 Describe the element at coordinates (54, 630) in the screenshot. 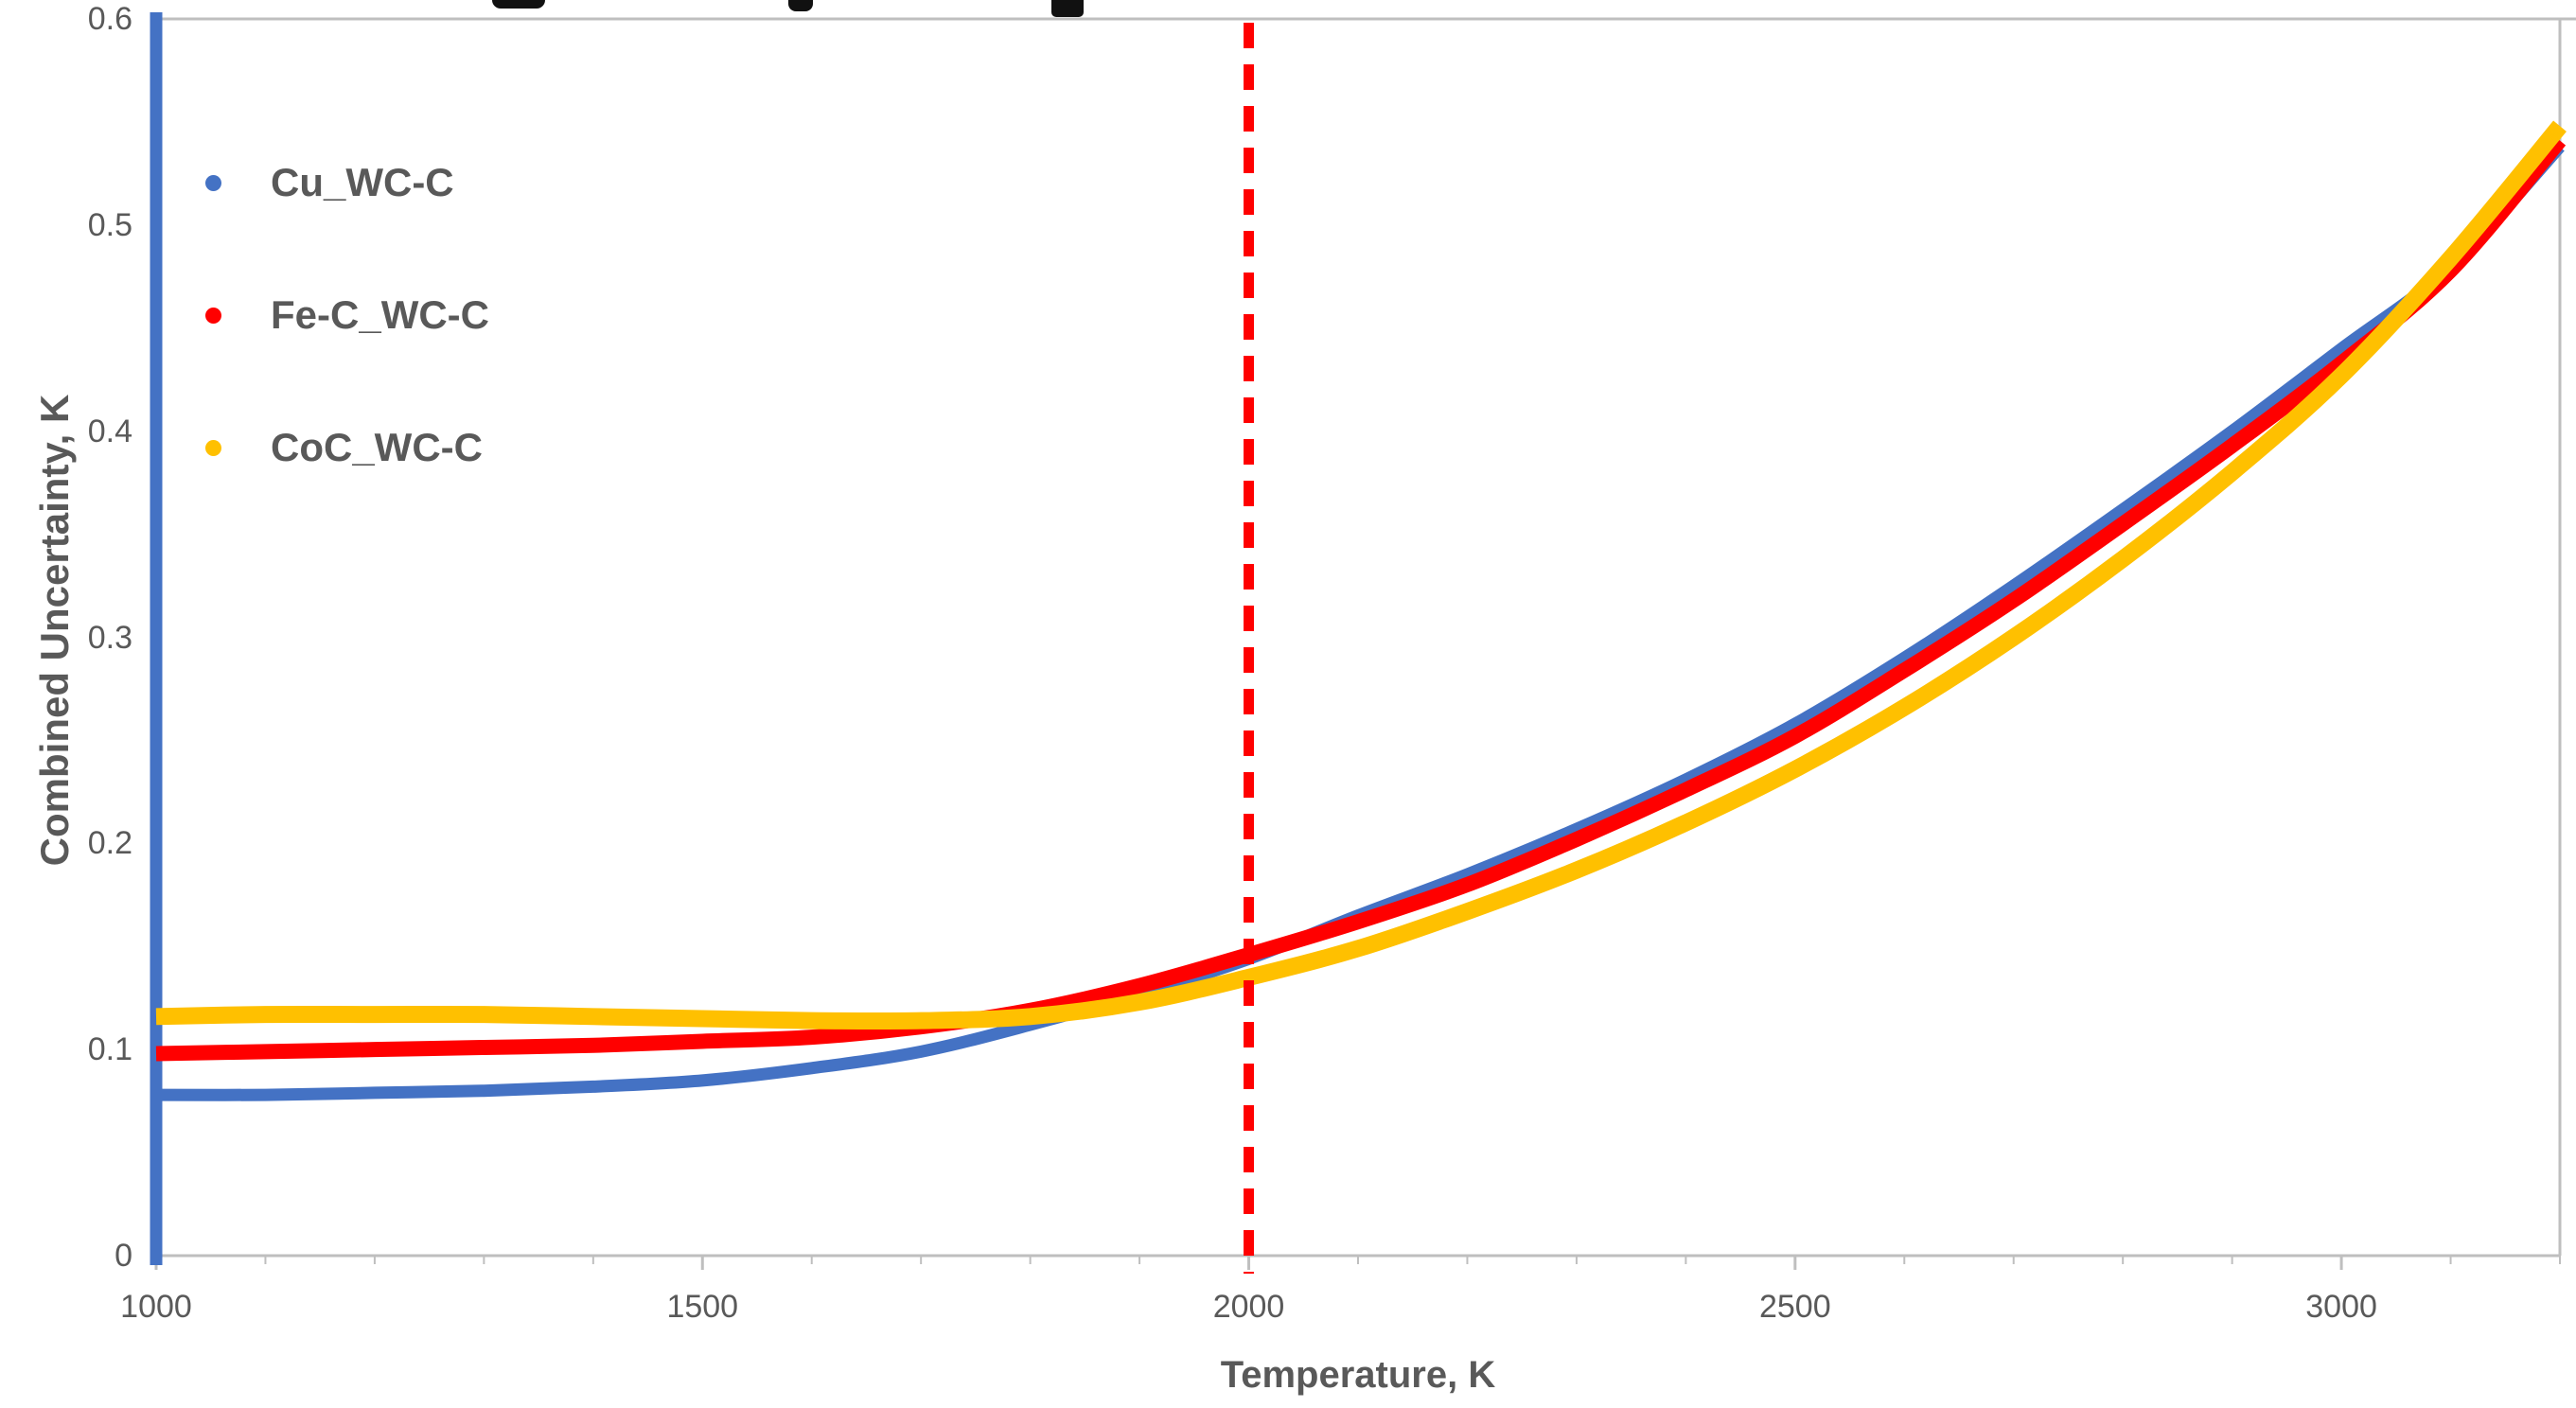

I see `y-axis-title: Combined Uncertainty, K` at that location.